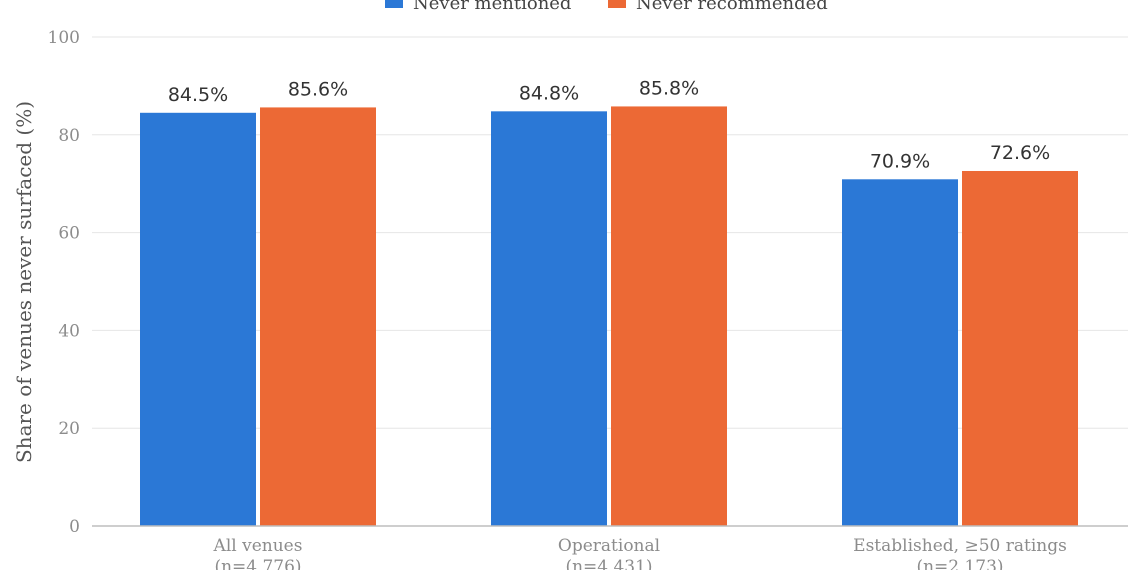 The image size is (1140, 570). What do you see at coordinates (608, 563) in the screenshot?
I see `x-category-sublabel: (n=4,431)` at bounding box center [608, 563].